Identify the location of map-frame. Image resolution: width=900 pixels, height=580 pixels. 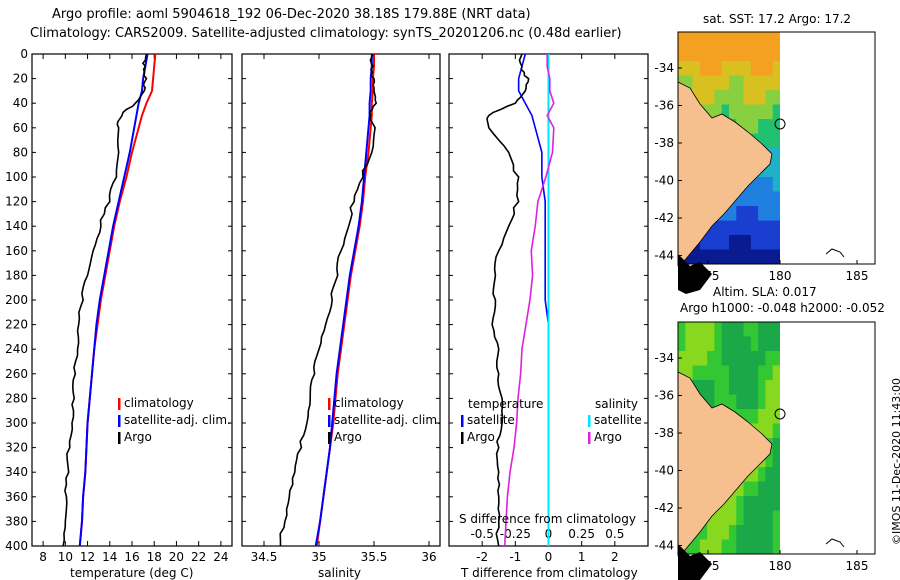
(776, 438).